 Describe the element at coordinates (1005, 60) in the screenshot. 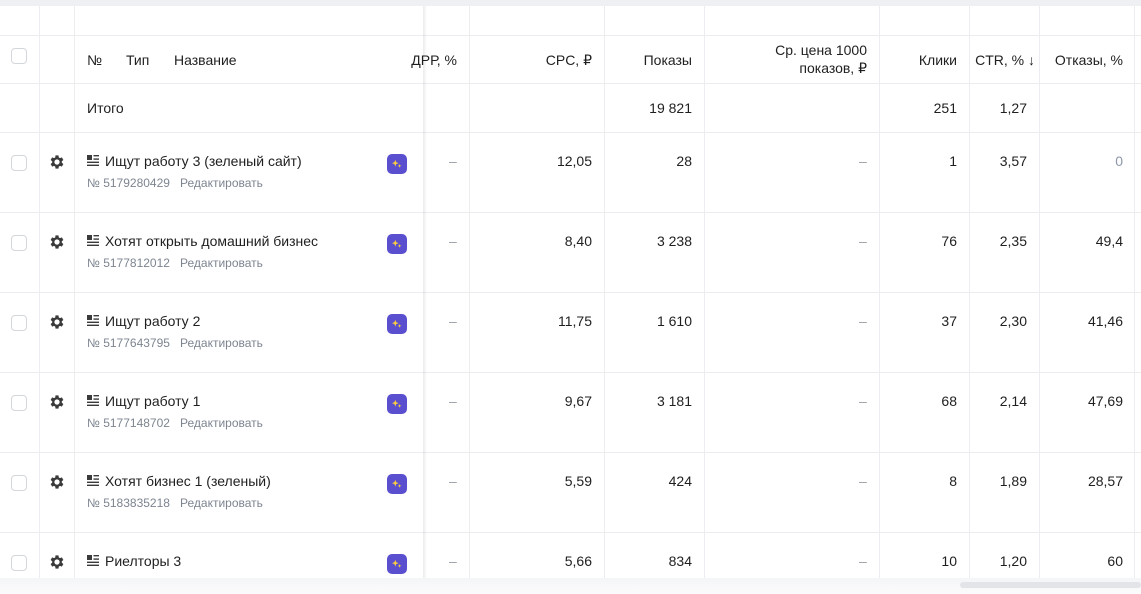

I see `column-header-ctr: CTR, % ↓` at that location.